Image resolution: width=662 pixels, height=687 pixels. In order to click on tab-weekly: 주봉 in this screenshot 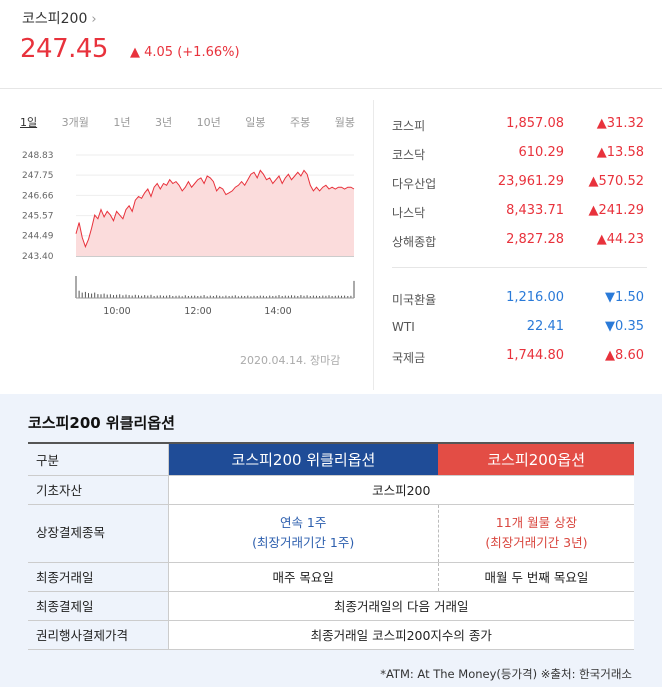, I will do `click(300, 122)`.